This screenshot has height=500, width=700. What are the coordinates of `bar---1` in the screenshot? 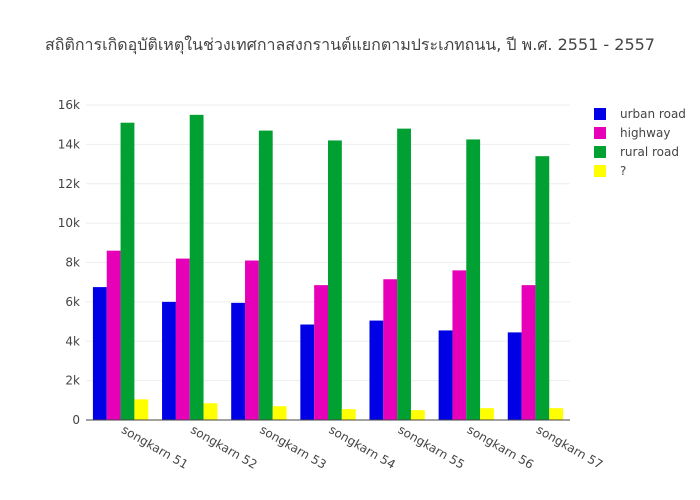 It's located at (141, 409).